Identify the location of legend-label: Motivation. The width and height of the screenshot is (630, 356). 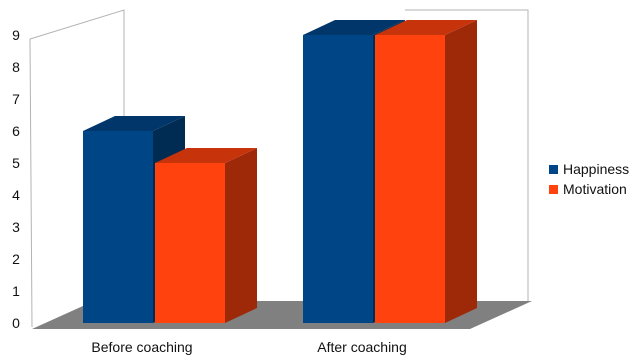
(595, 189).